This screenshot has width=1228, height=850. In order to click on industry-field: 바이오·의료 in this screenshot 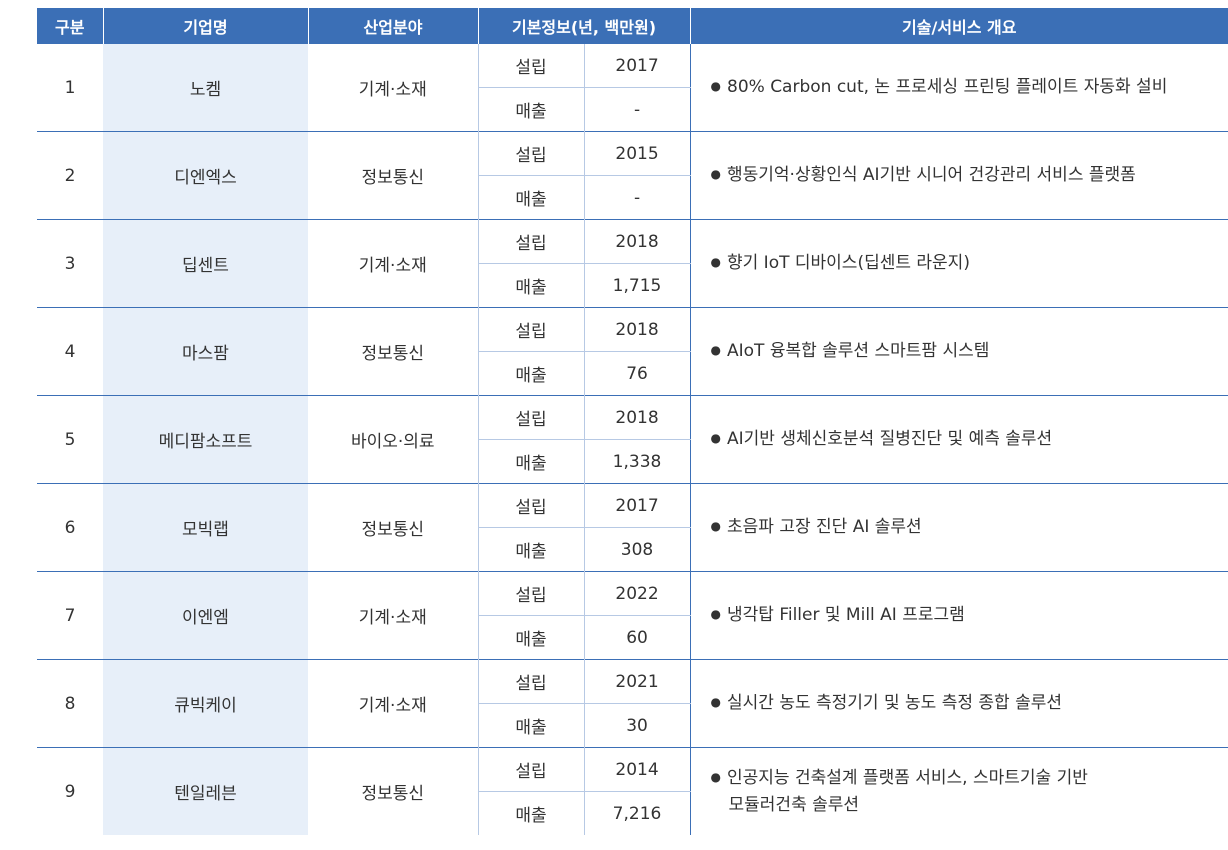, I will do `click(393, 439)`.